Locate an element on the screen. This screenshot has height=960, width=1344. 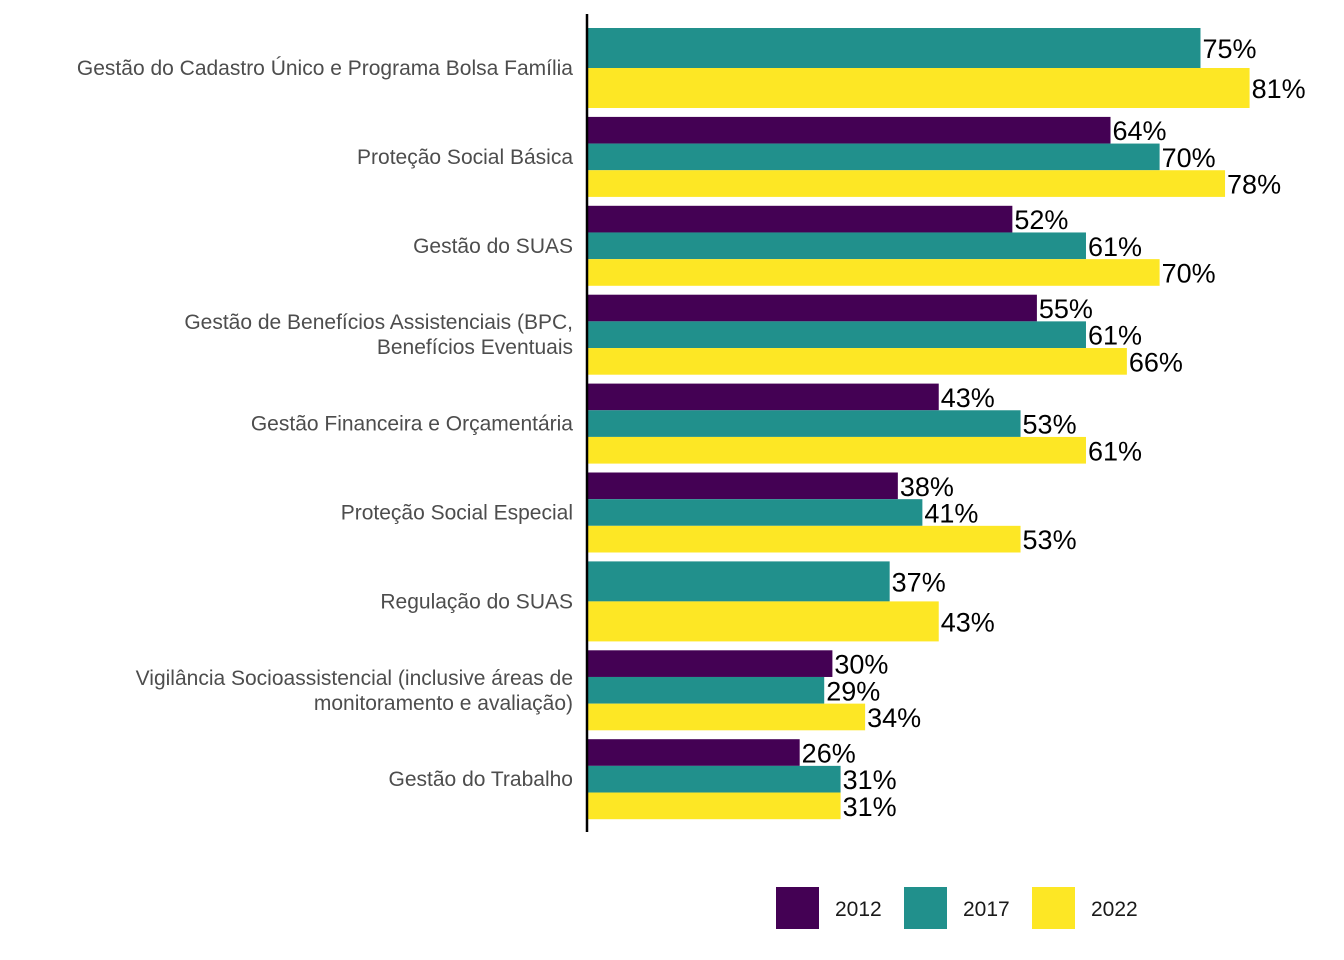
legend-key-2017 is located at coordinates (925, 908).